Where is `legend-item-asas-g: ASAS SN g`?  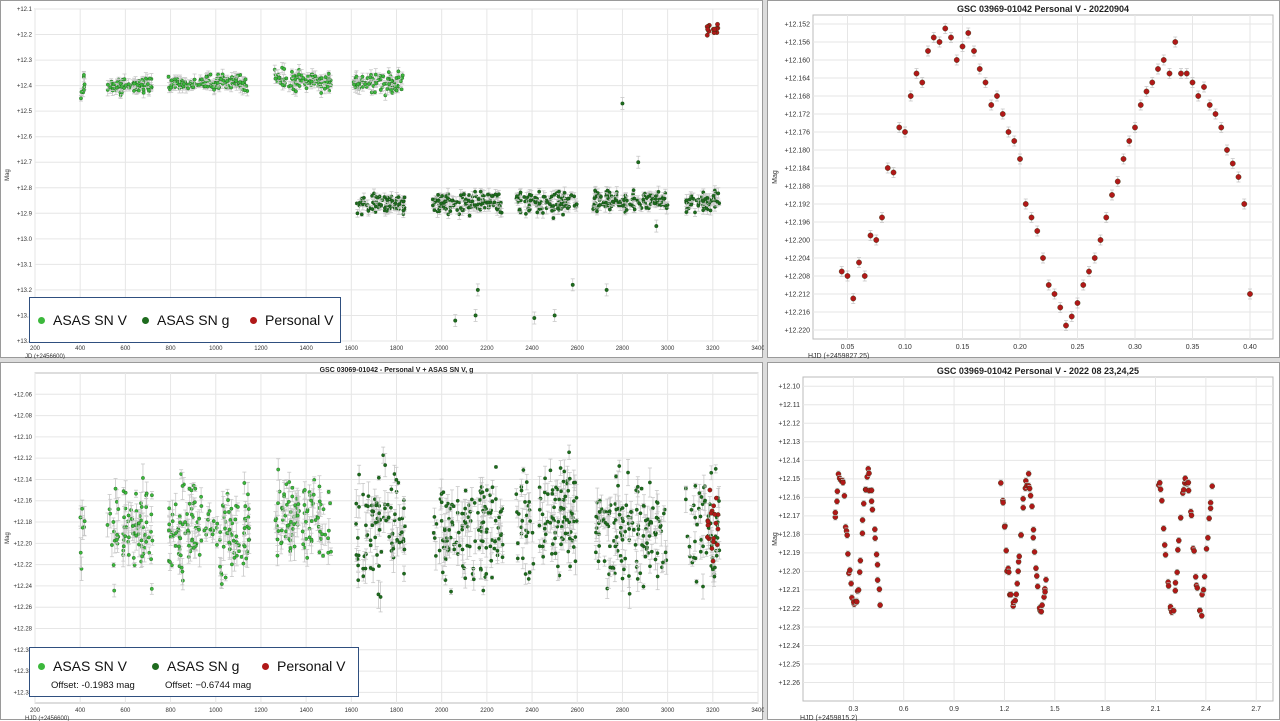 legend-item-asas-g: ASAS SN g is located at coordinates (185, 320).